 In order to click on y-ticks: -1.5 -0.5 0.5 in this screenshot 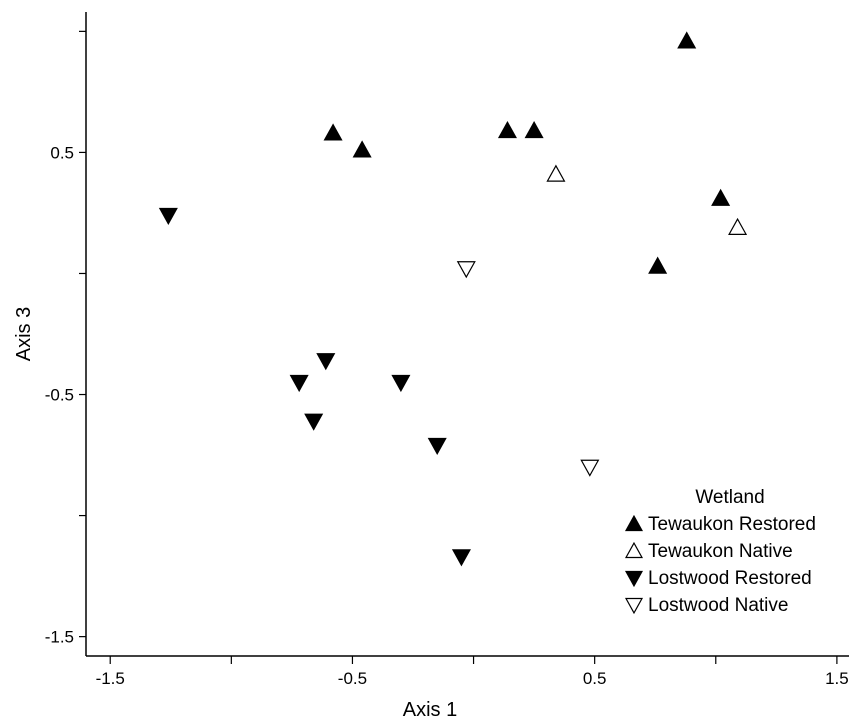, I will do `click(65, 338)`.